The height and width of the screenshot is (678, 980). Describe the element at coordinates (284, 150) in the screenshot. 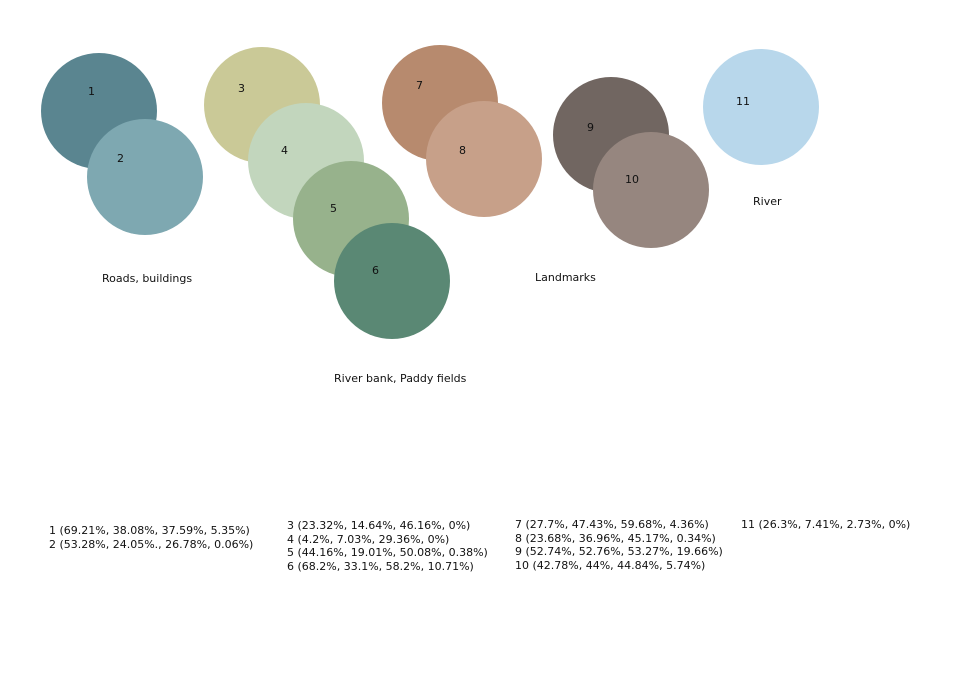

I see `swatch-number-4: 4` at that location.